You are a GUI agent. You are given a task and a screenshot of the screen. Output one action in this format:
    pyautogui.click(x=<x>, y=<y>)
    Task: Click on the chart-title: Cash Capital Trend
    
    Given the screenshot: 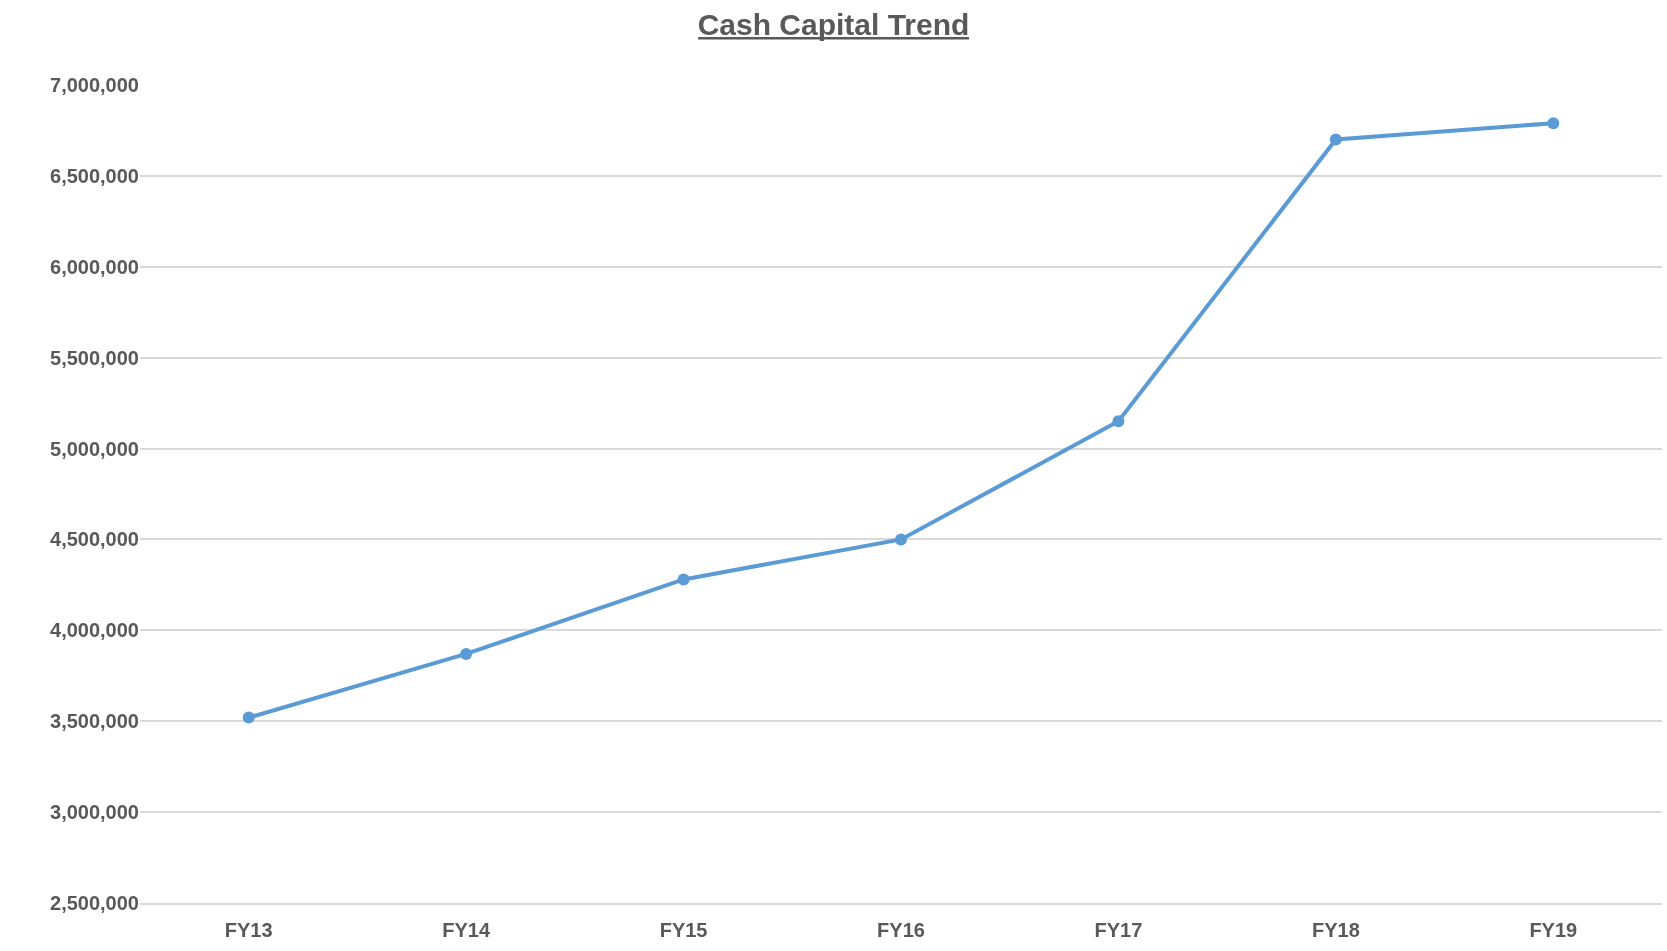 What is the action you would take?
    pyautogui.click(x=833, y=25)
    